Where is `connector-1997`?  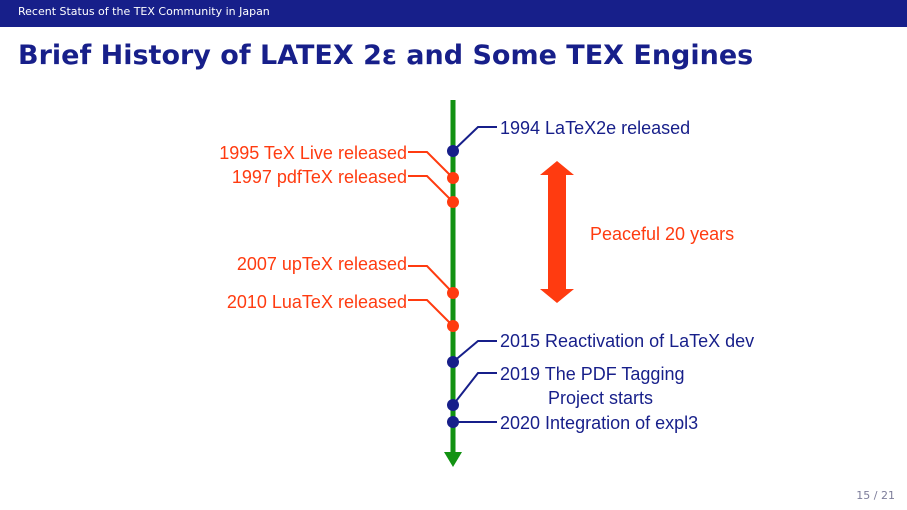 connector-1997 is located at coordinates (431, 189).